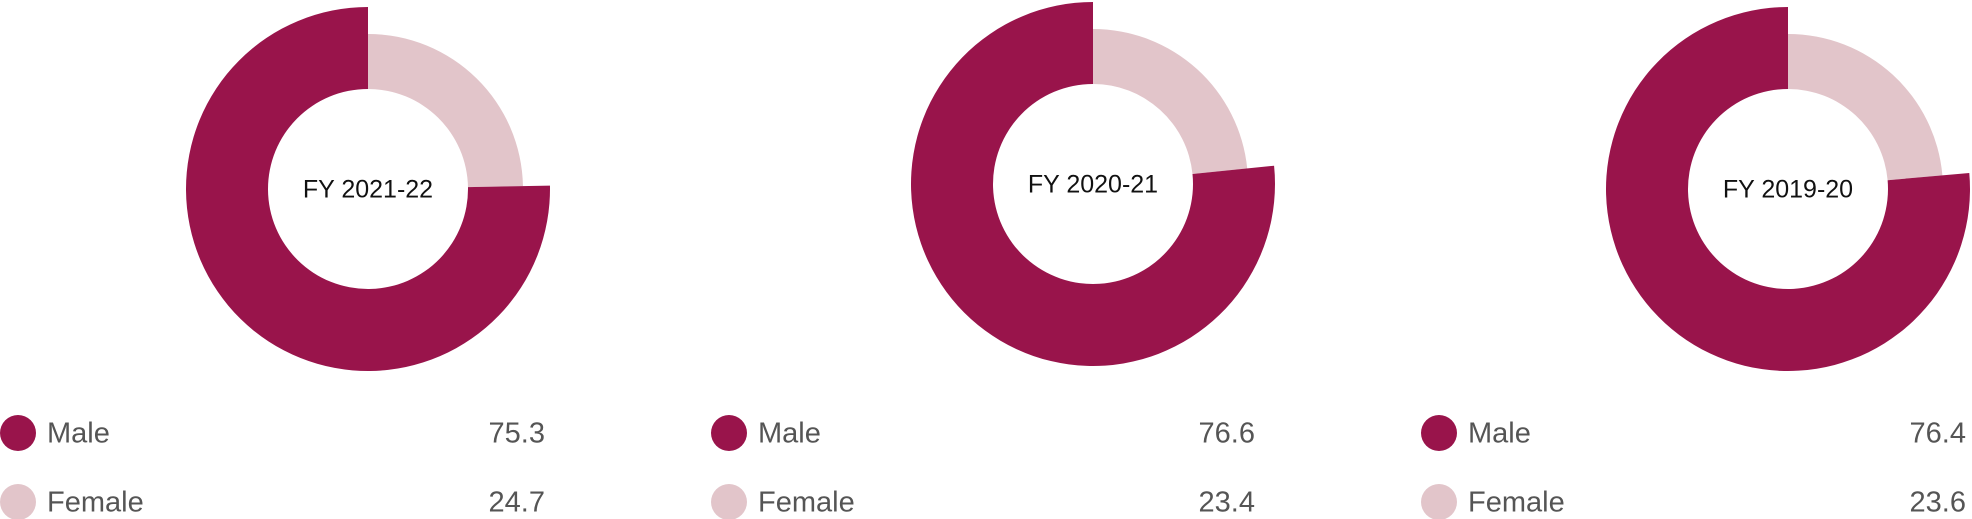 The height and width of the screenshot is (519, 1972). I want to click on legend-value: 23.4, so click(1227, 503).